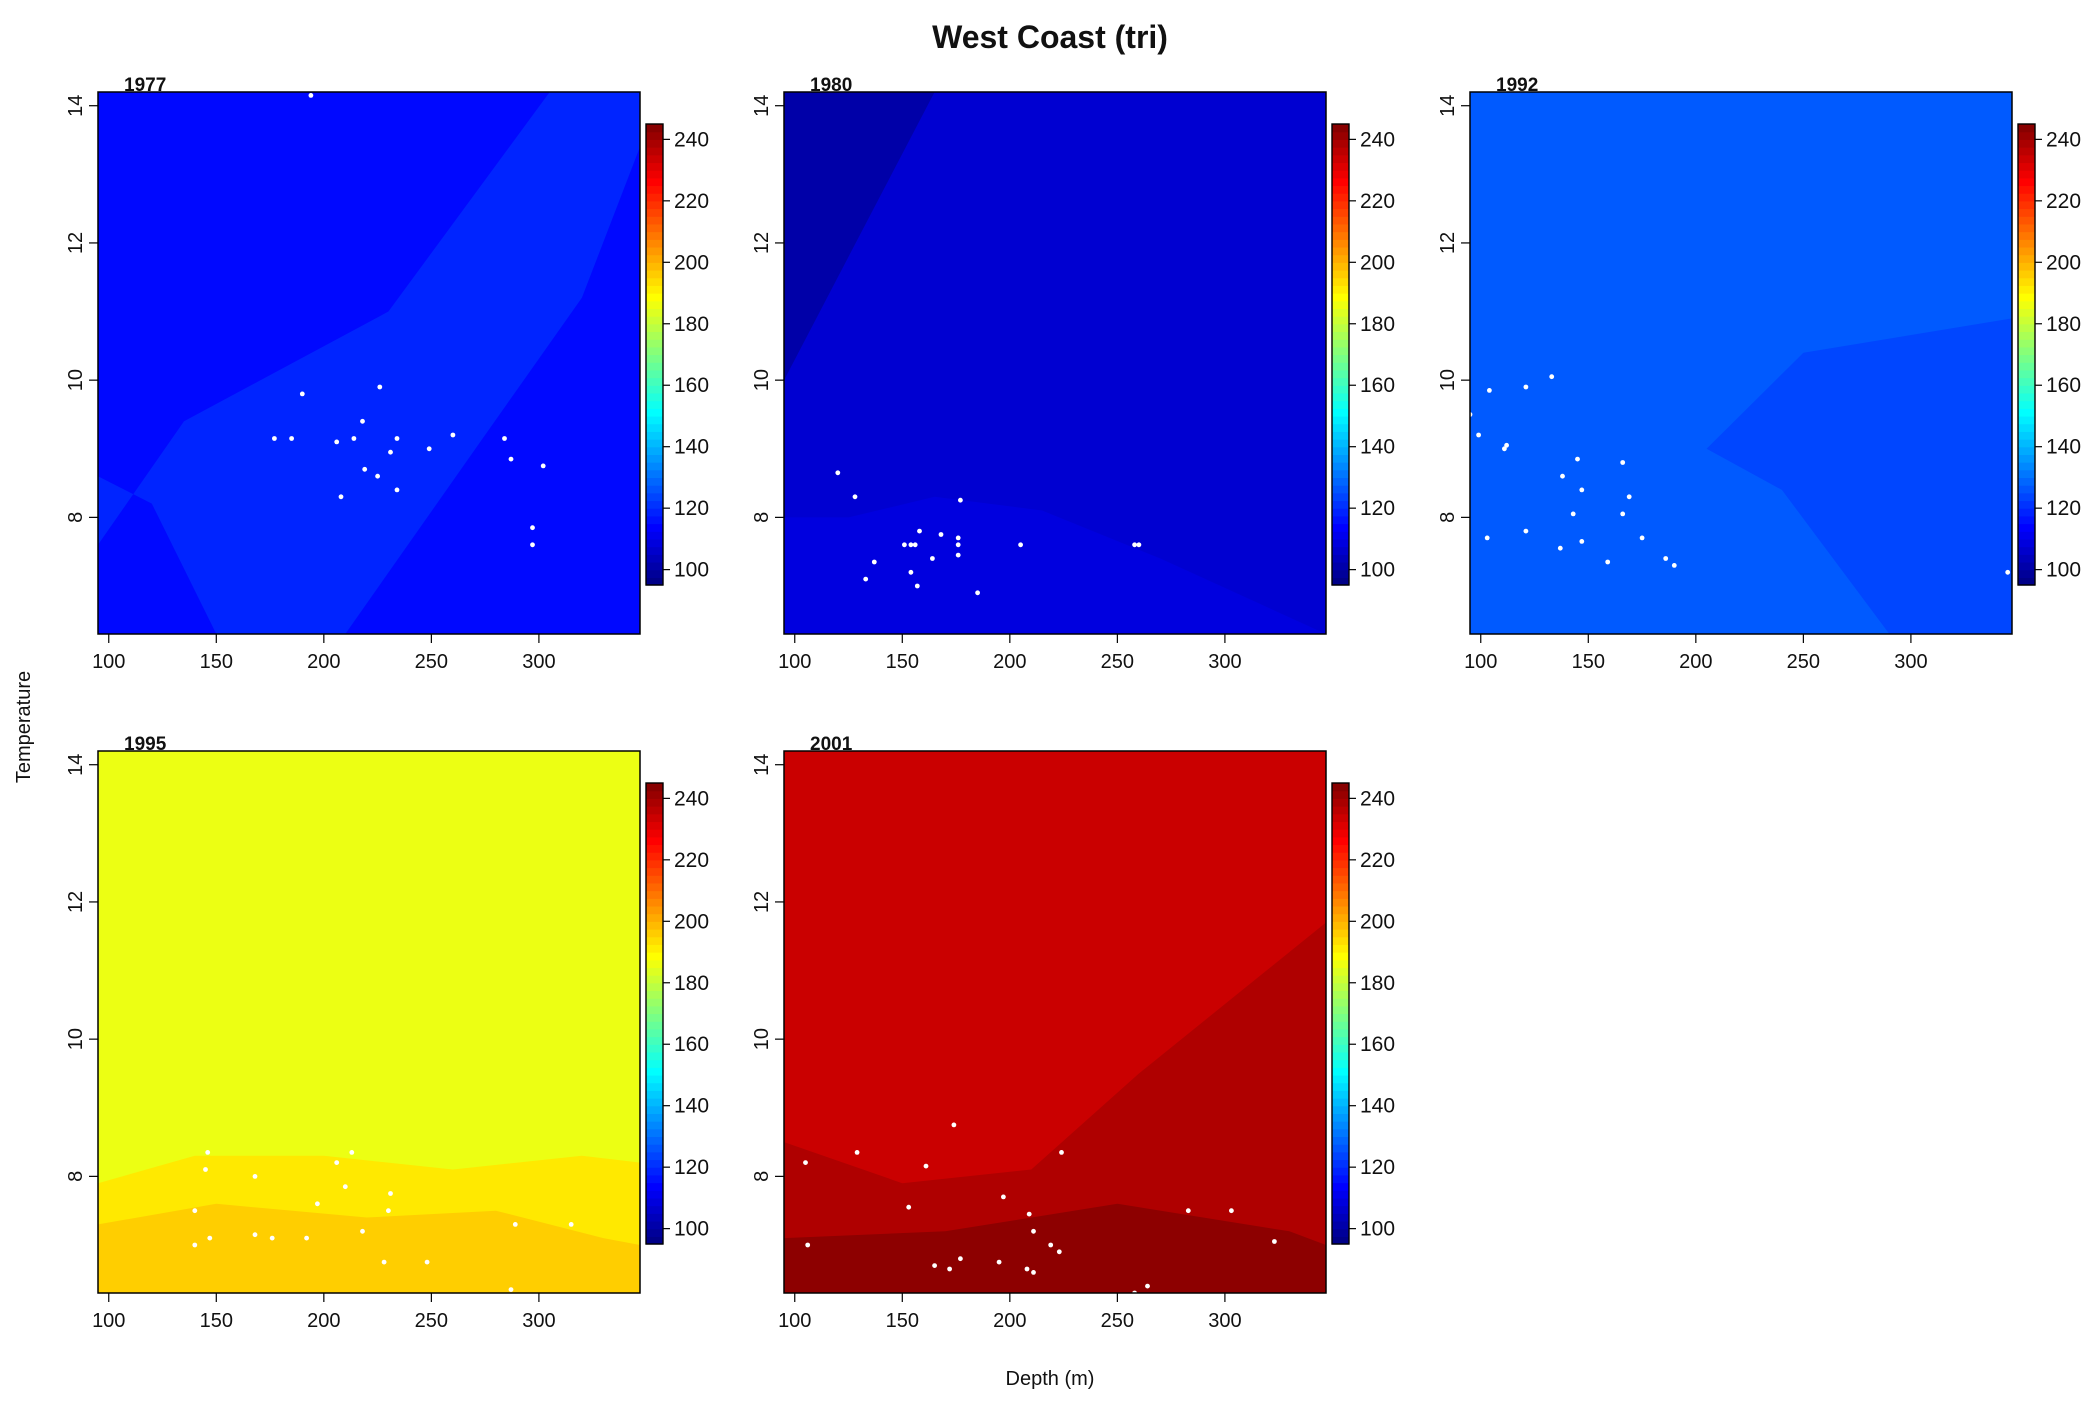 This screenshot has height=1405, width=2100. What do you see at coordinates (1377, 860) in the screenshot?
I see `colorbar-tick-label: 220` at bounding box center [1377, 860].